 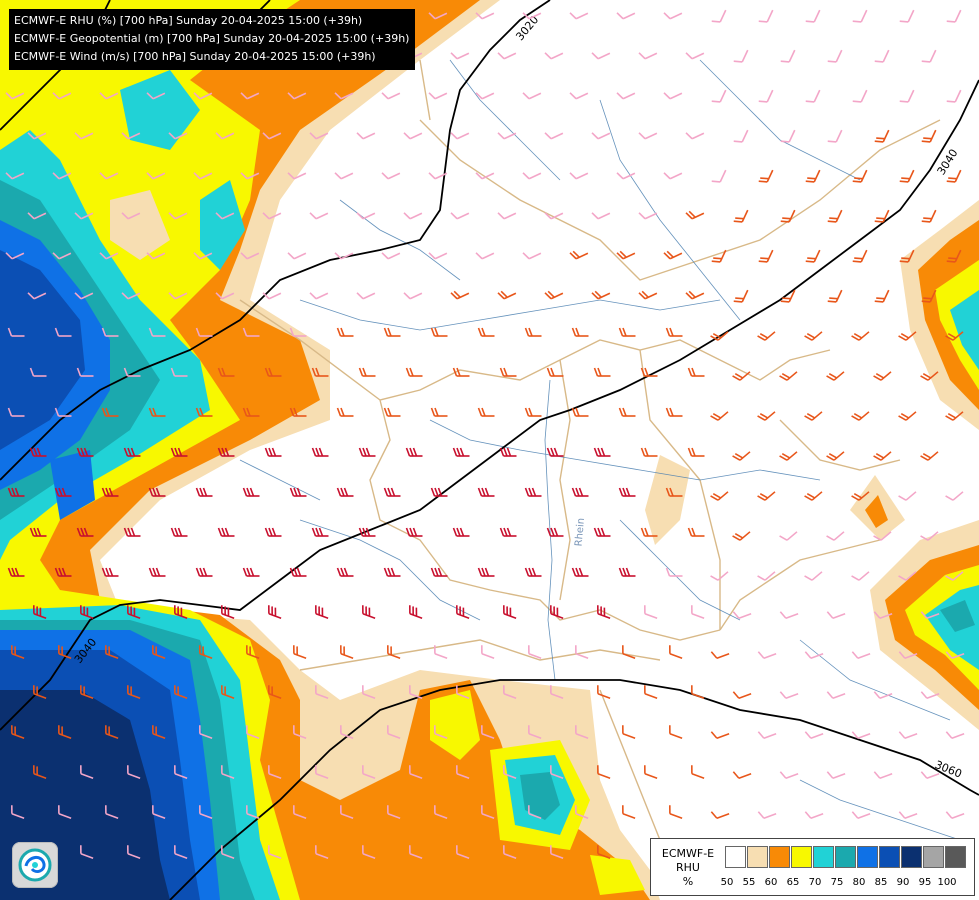 What do you see at coordinates (749, 882) in the screenshot?
I see `legend-tick: 55` at bounding box center [749, 882].